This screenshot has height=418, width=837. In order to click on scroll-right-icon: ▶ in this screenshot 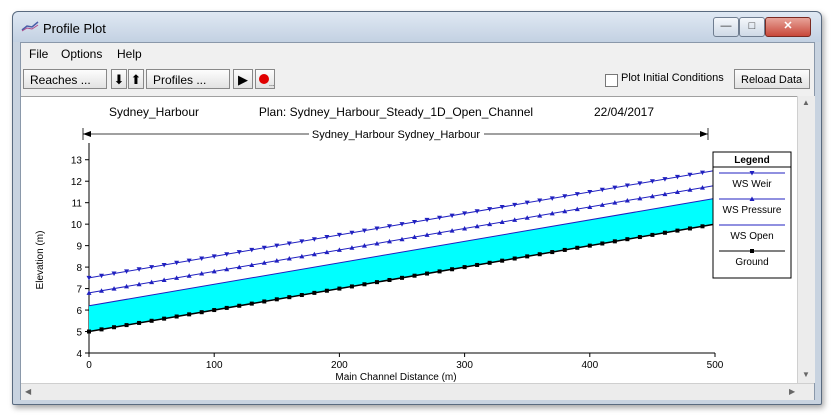, I will do `click(792, 391)`.